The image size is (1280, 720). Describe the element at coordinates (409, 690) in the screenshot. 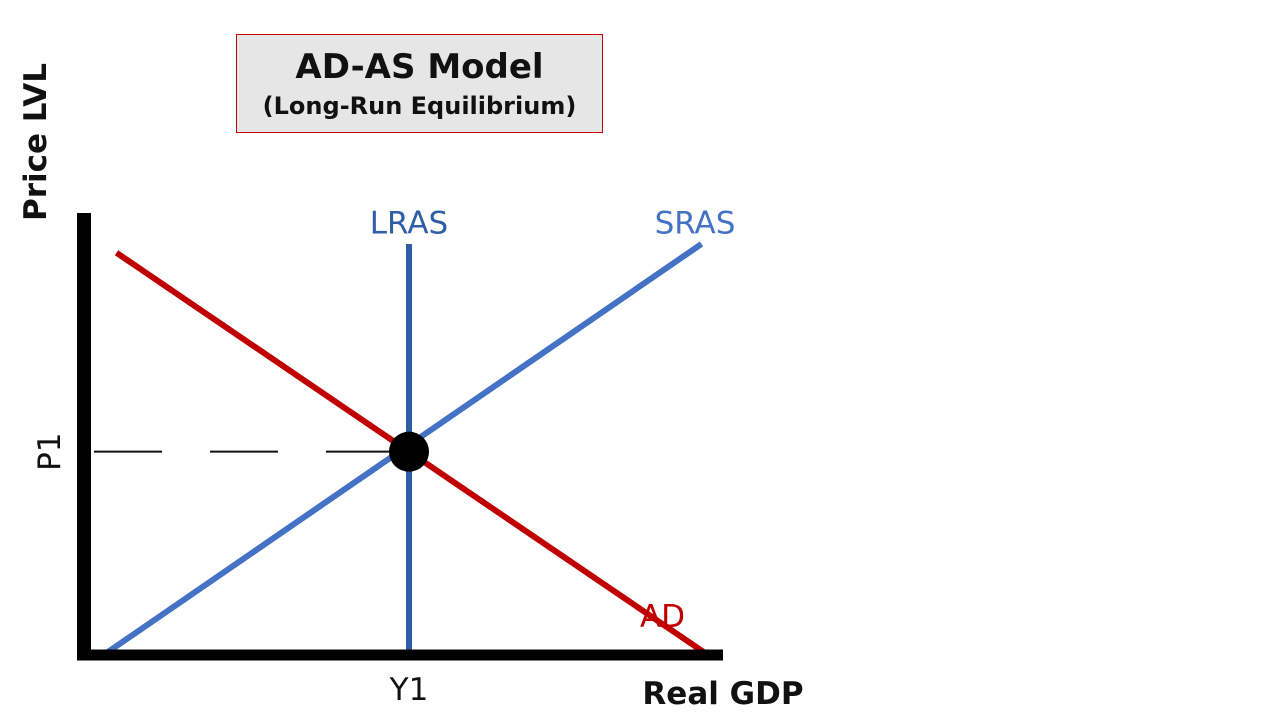

I see `x-tick-y1: Y1` at that location.